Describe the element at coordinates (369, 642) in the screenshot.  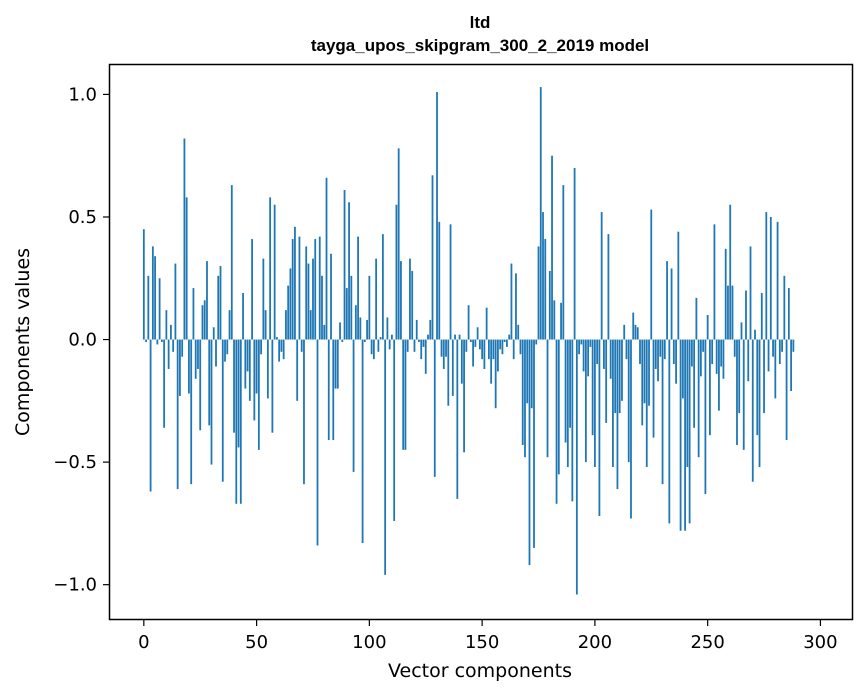
I see `x-tick-label-100: 100` at that location.